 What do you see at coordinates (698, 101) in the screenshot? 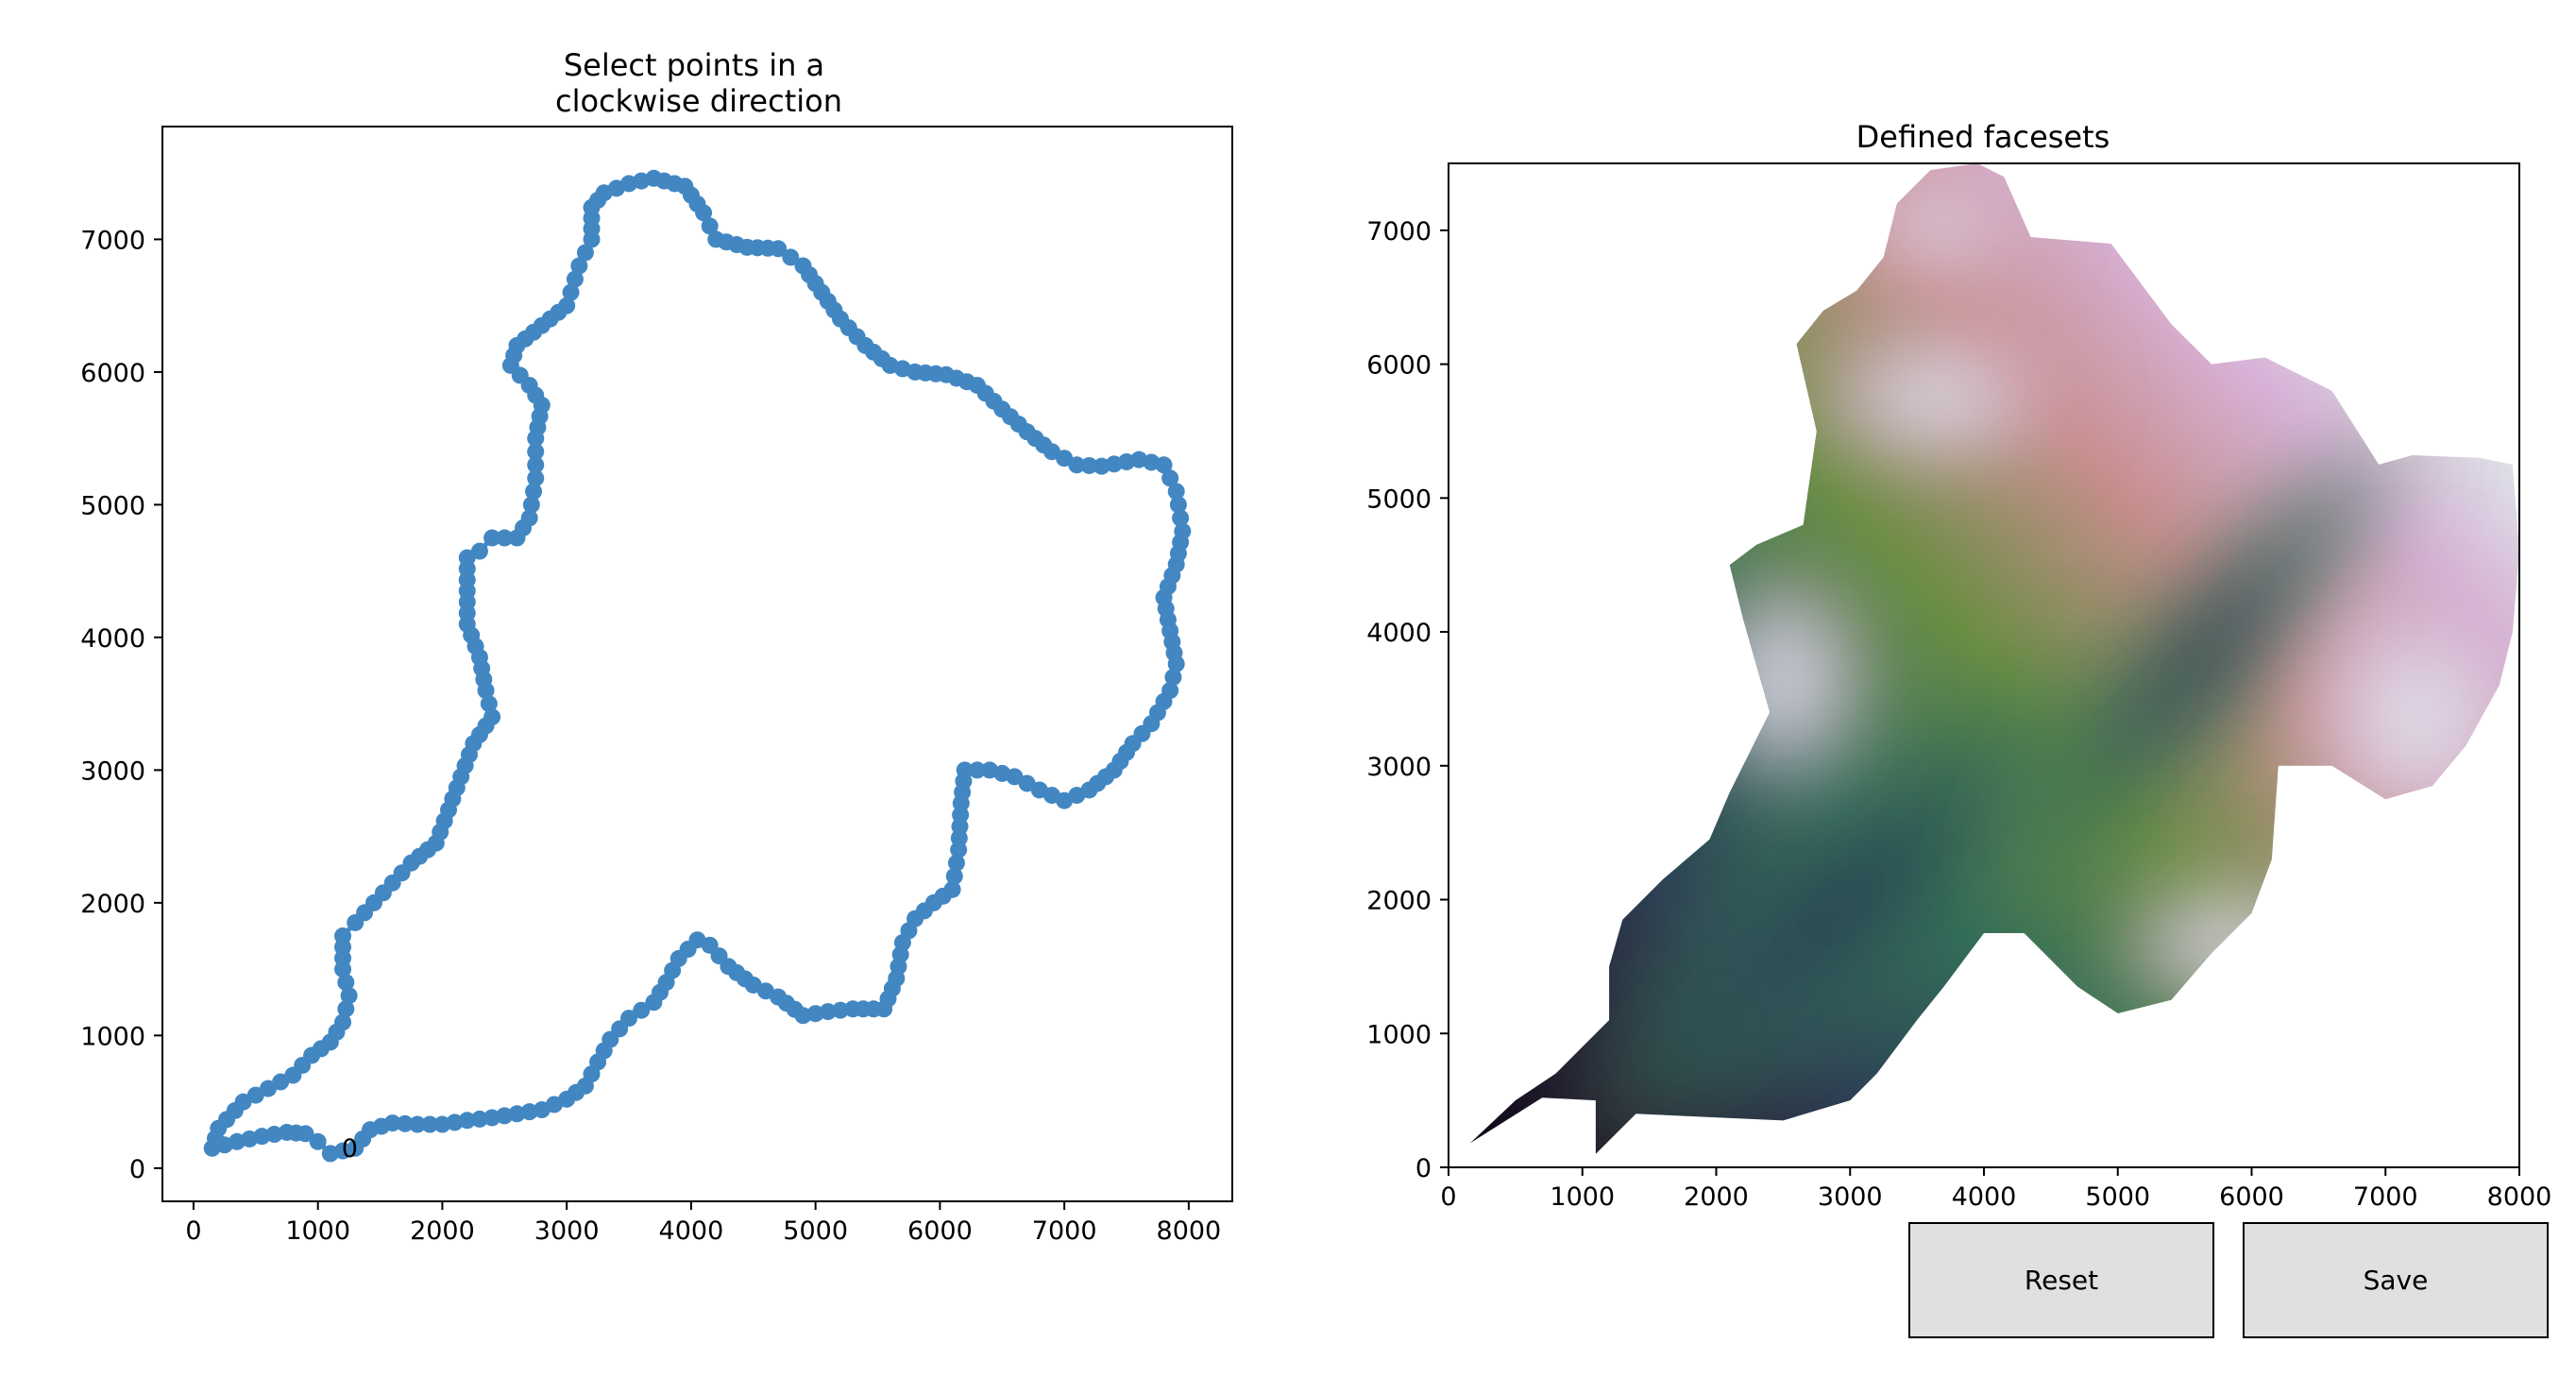
I see `left-title-line2: clockwise direction` at bounding box center [698, 101].